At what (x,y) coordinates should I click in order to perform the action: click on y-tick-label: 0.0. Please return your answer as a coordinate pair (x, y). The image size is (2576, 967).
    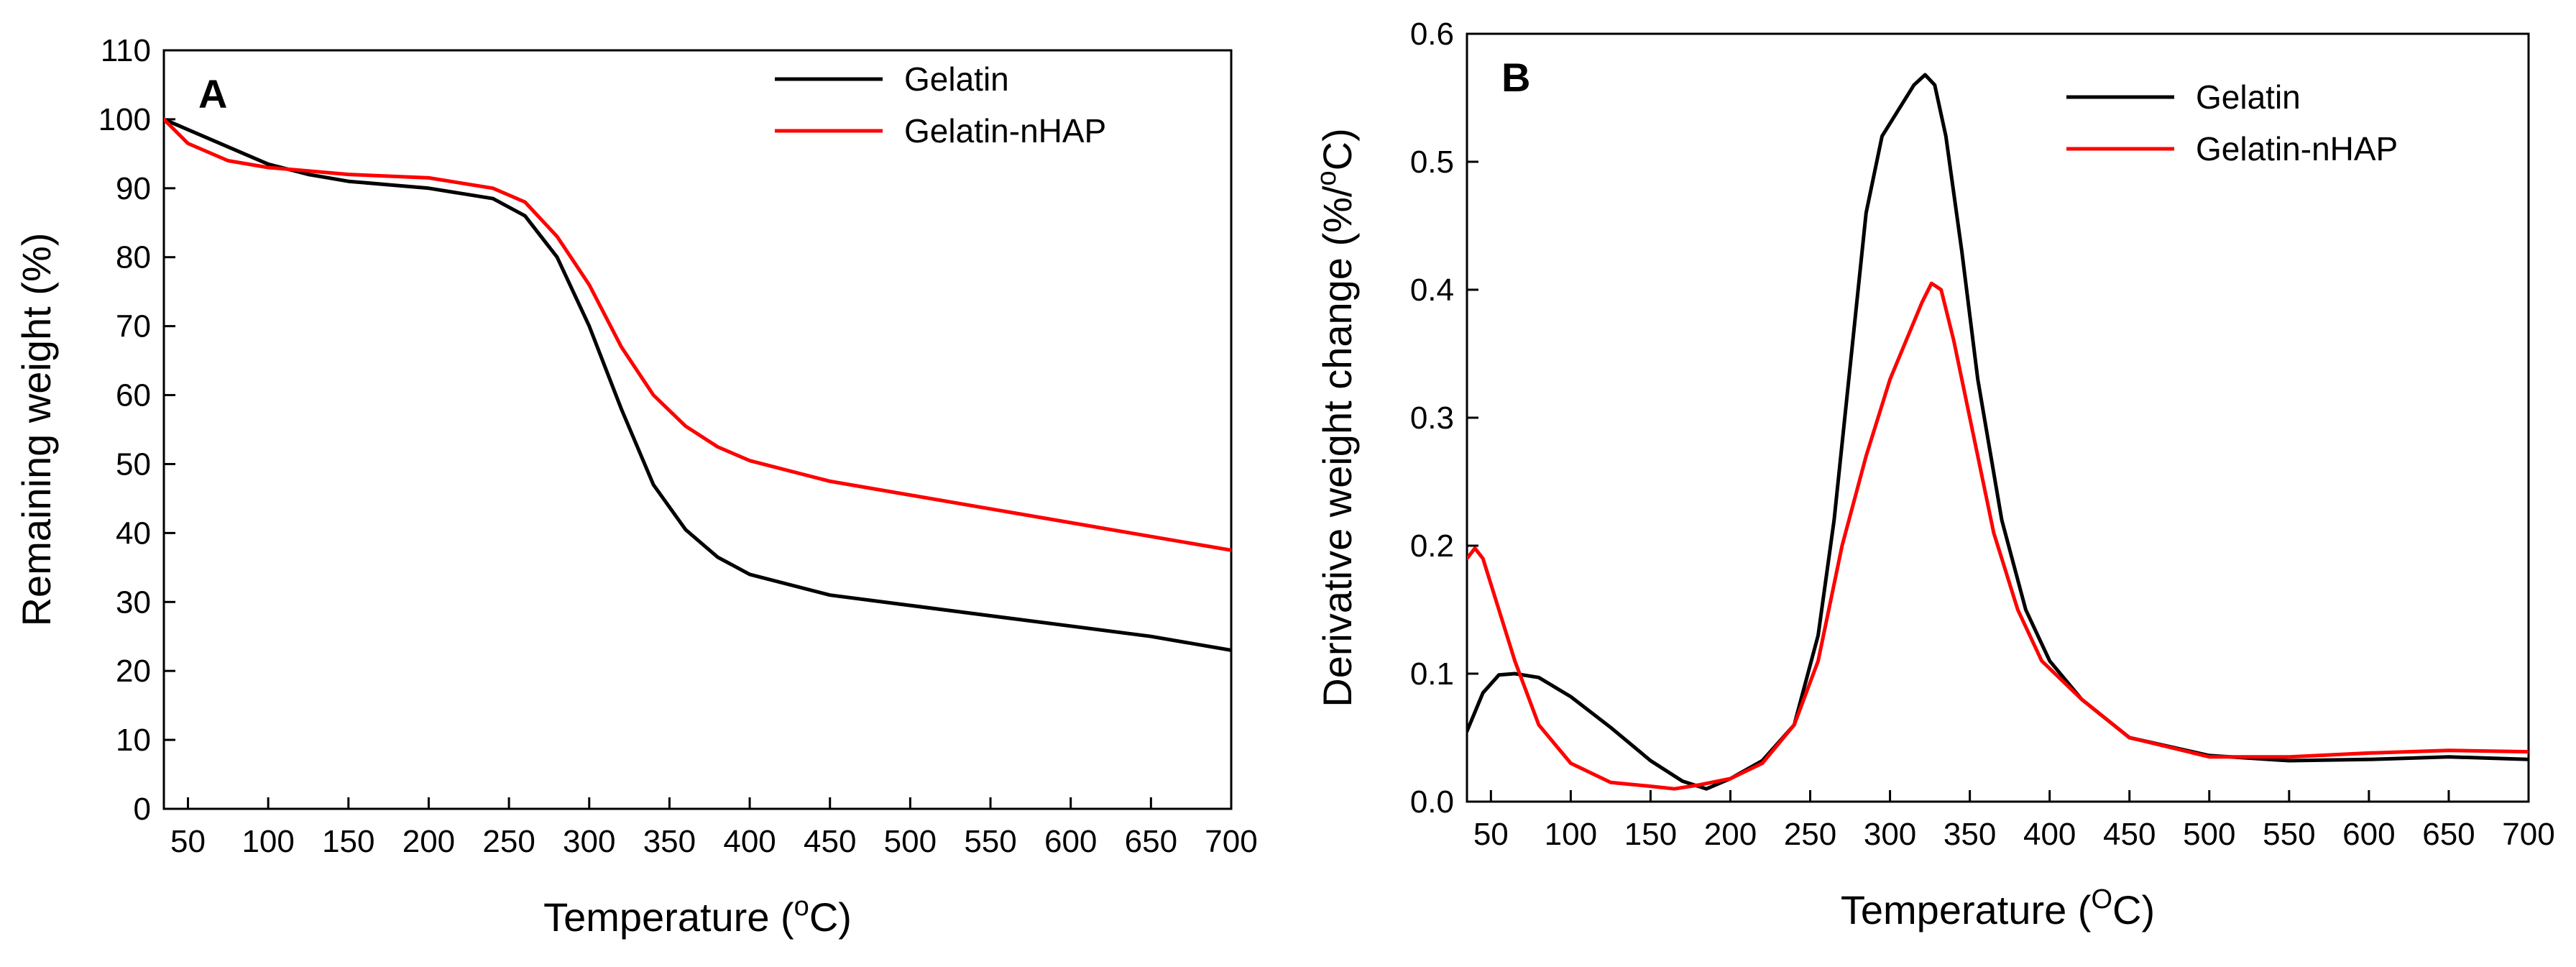
    Looking at the image, I should click on (1432, 802).